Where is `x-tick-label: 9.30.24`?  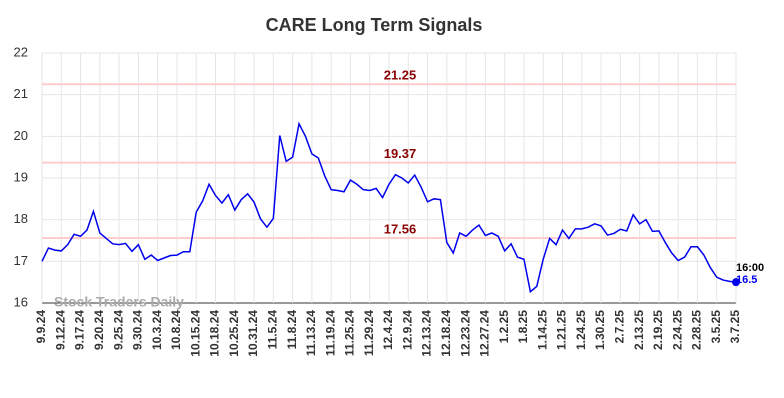 x-tick-label: 9.30.24 is located at coordinates (138, 330).